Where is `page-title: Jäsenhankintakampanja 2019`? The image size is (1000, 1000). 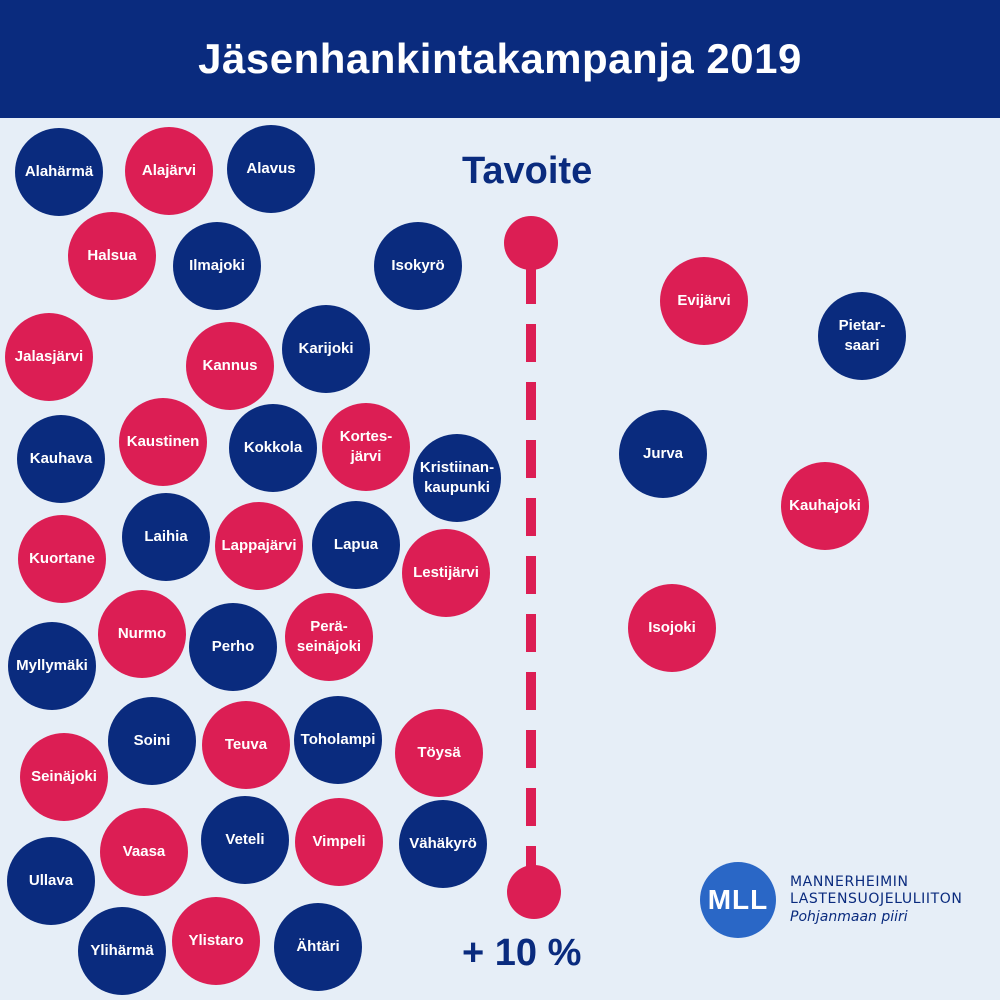
page-title: Jäsenhankintakampanja 2019 is located at coordinates (500, 58).